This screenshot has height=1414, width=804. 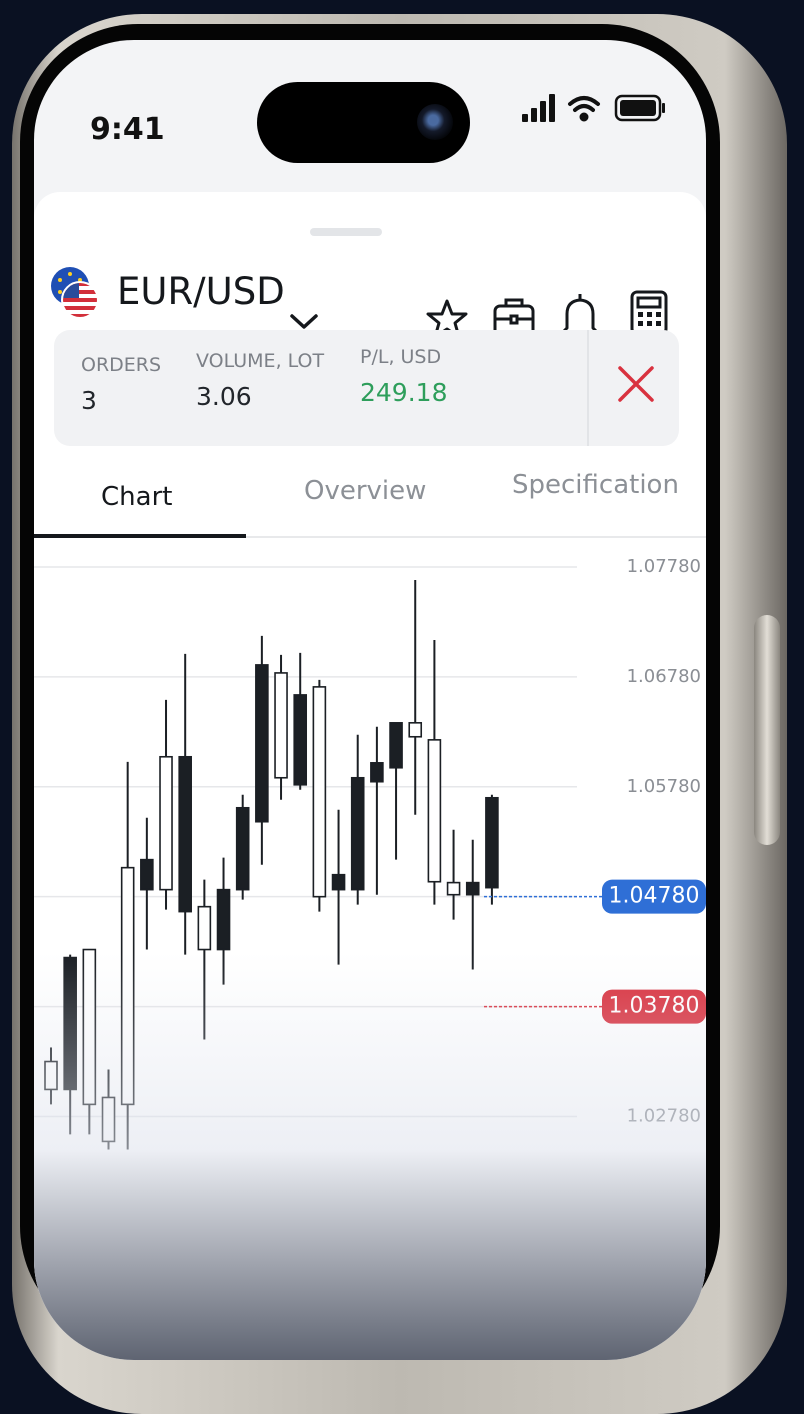 What do you see at coordinates (304, 322) in the screenshot?
I see `symbol-dropdown` at bounding box center [304, 322].